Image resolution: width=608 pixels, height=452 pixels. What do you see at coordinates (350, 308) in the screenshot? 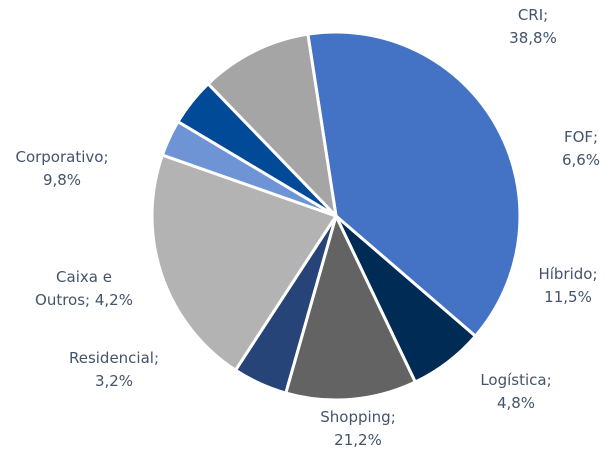
I see `pie-slice-h-brido` at bounding box center [350, 308].